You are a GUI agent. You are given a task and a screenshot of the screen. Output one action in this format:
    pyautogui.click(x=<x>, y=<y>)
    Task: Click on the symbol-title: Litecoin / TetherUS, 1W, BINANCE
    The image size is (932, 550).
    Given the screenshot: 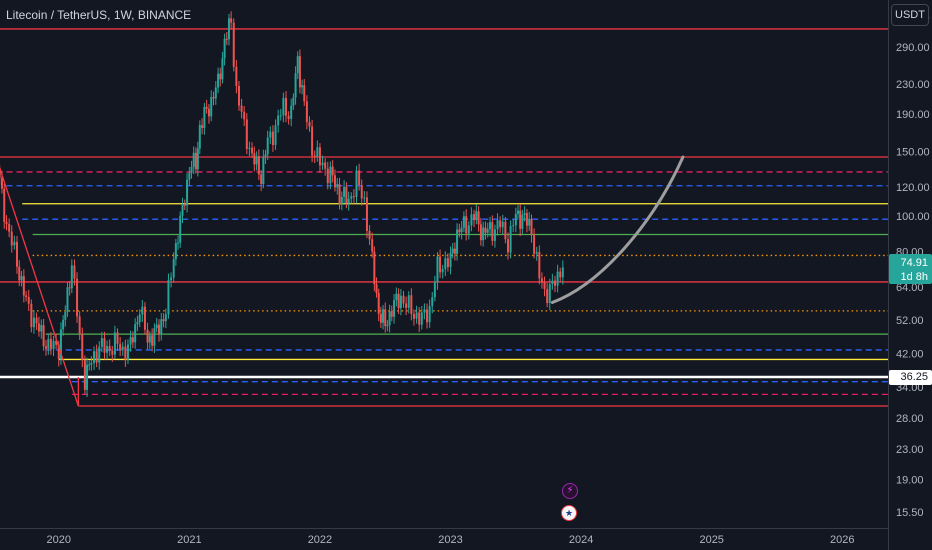 What is the action you would take?
    pyautogui.click(x=99, y=15)
    